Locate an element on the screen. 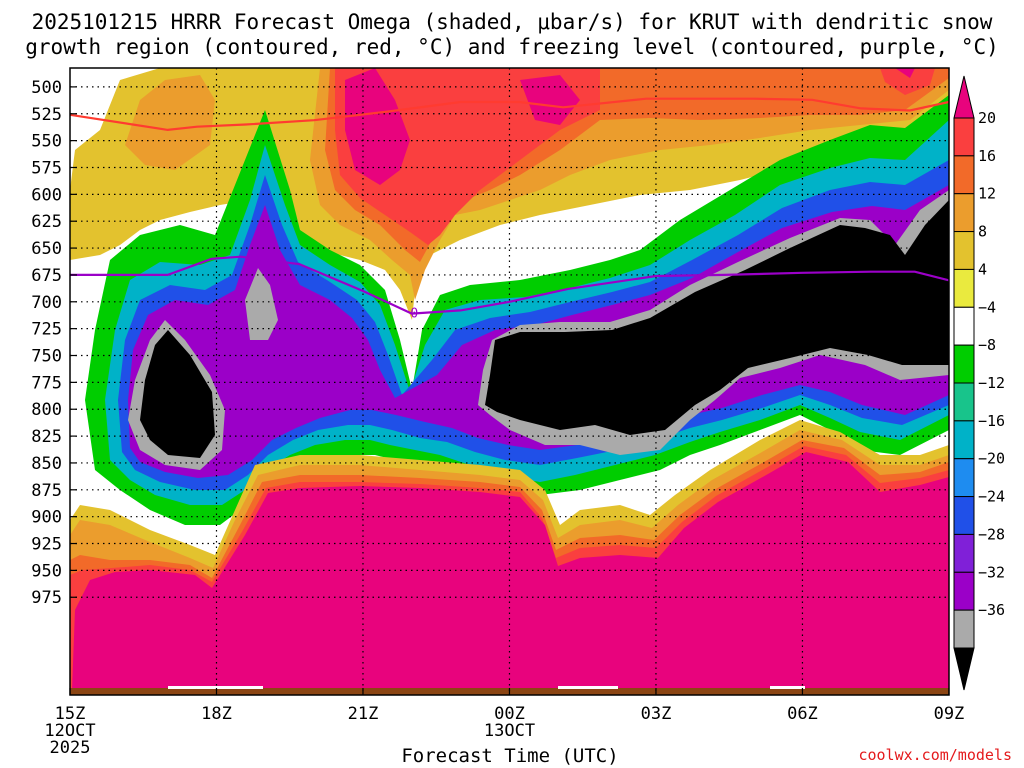 Image resolution: width=1024 pixels, height=768 pixels. y-tick-label: 975 is located at coordinates (46, 598).